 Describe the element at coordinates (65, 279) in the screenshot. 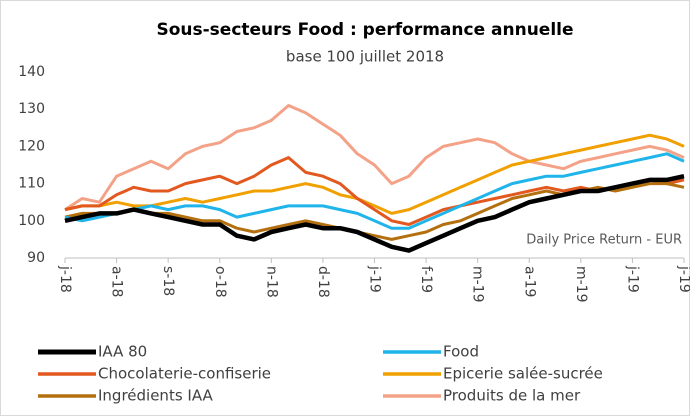

I see `x-tick-label: j-18` at that location.